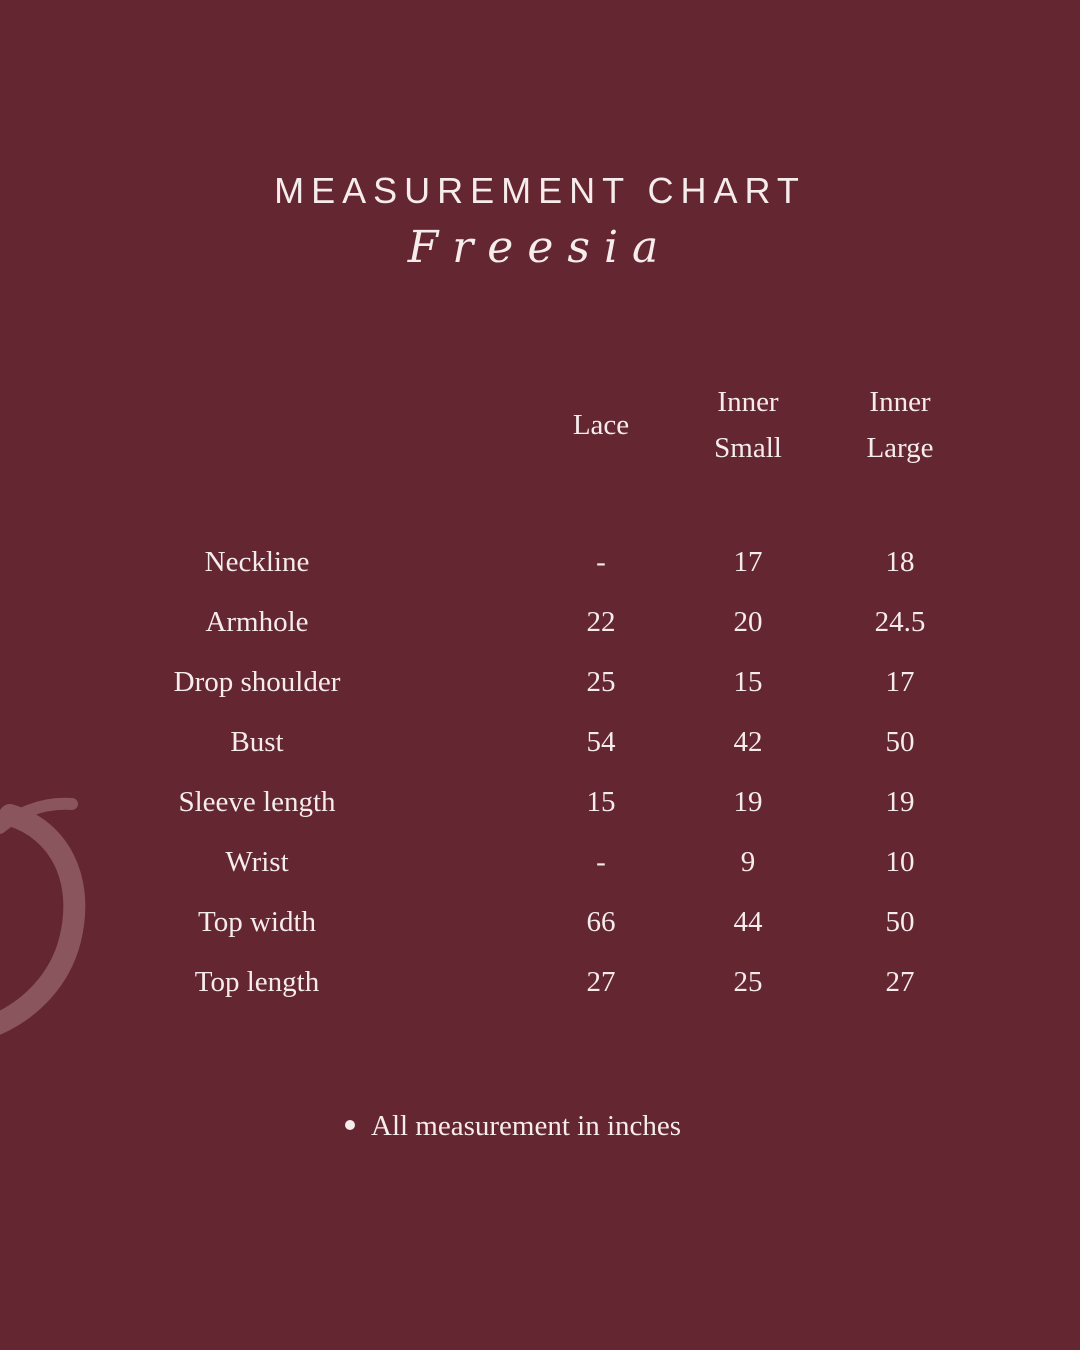  What do you see at coordinates (43, 916) in the screenshot?
I see `decorative-swirl-icon` at bounding box center [43, 916].